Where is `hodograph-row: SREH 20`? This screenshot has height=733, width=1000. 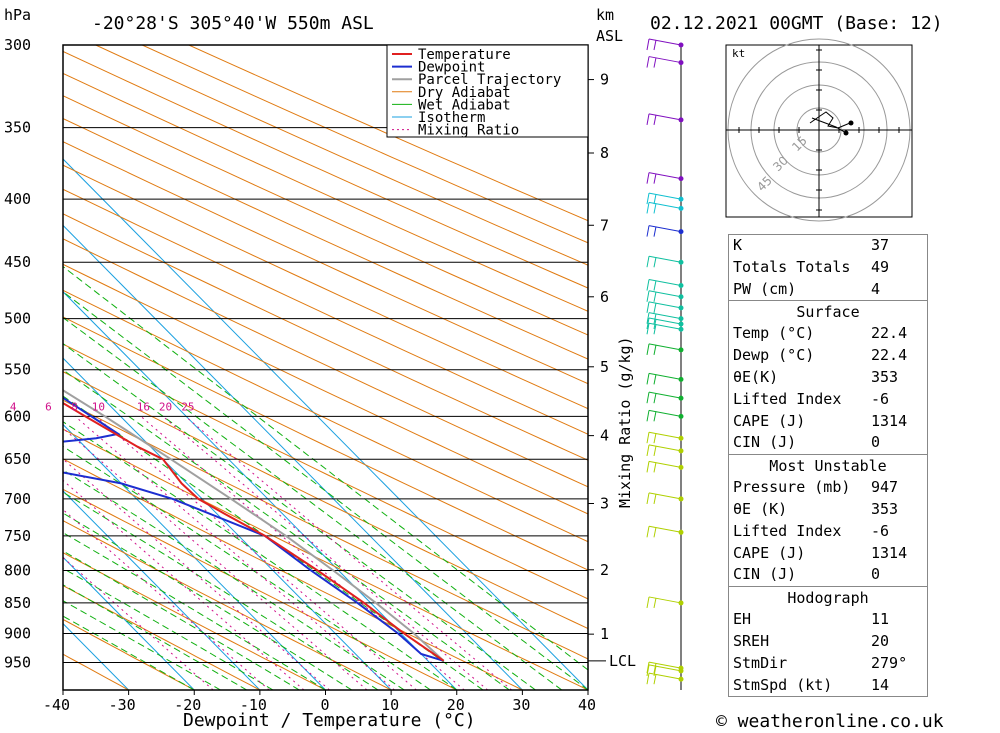 hodograph-row: SREH 20 is located at coordinates (828, 642).